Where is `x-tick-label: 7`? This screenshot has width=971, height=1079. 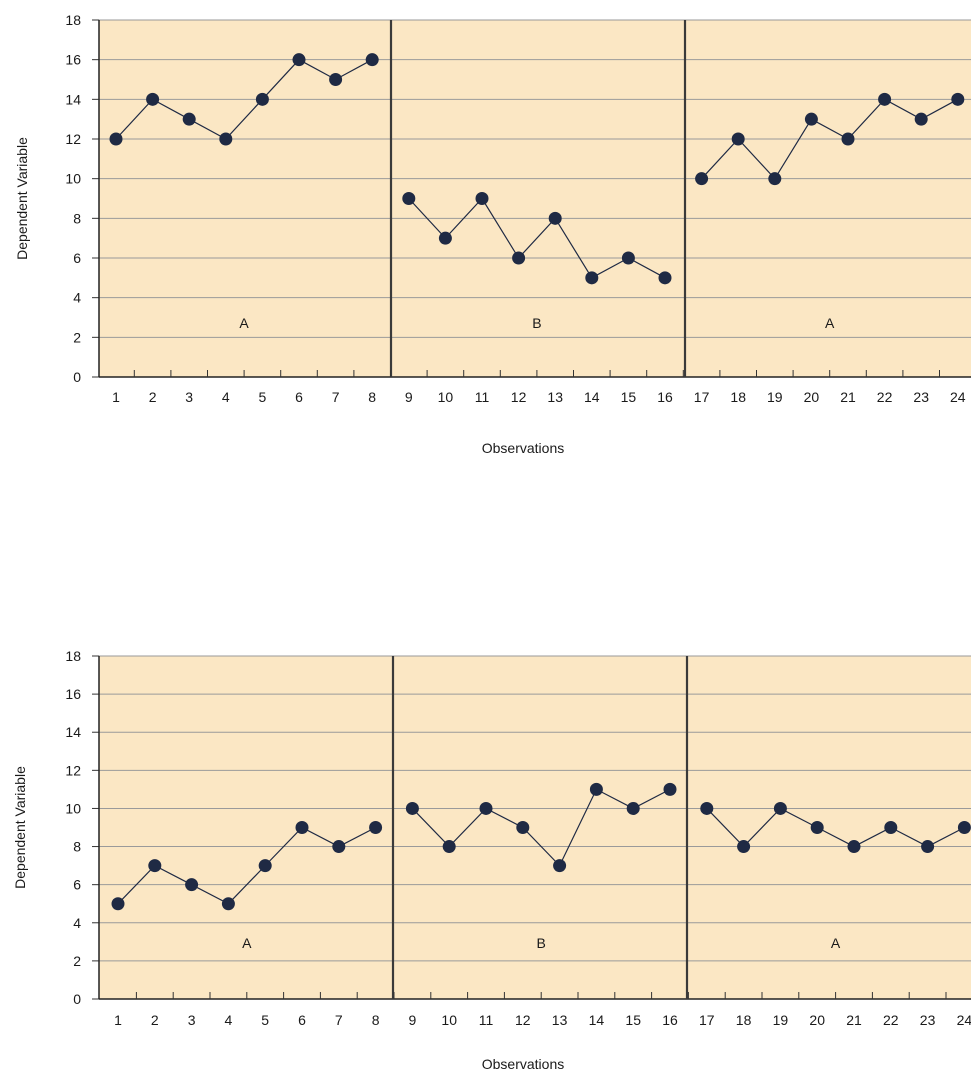
x-tick-label: 7 is located at coordinates (336, 397).